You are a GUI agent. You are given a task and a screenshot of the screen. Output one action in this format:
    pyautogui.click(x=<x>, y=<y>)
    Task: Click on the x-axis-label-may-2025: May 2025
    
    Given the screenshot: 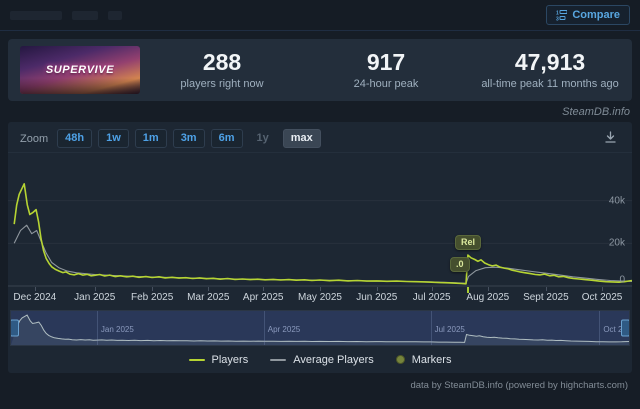 What is the action you would take?
    pyautogui.click(x=320, y=297)
    